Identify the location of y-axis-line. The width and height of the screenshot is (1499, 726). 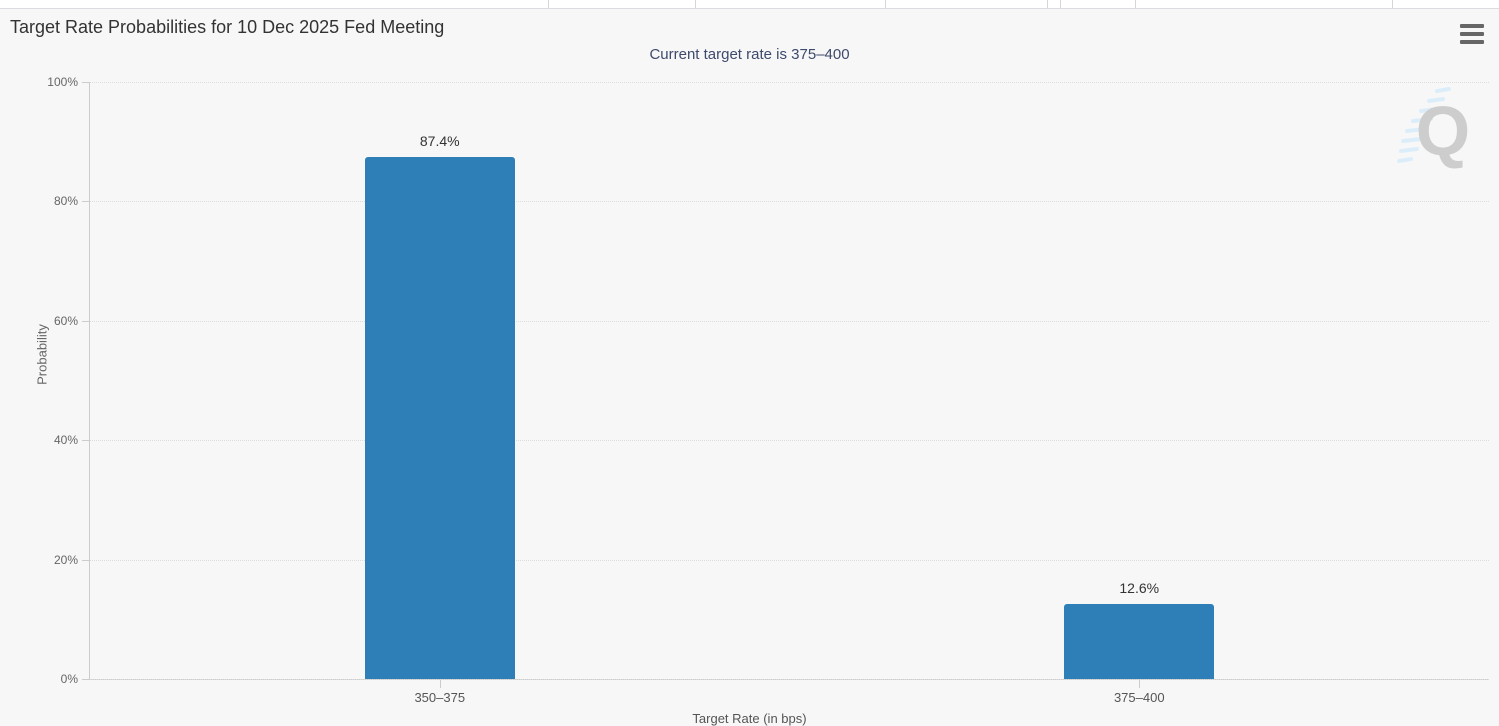
(89, 381).